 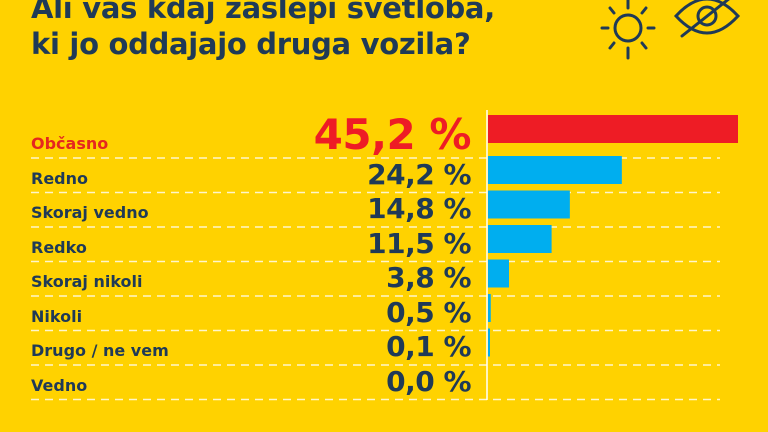 I want to click on value-label: 0,5 %, so click(x=428, y=312).